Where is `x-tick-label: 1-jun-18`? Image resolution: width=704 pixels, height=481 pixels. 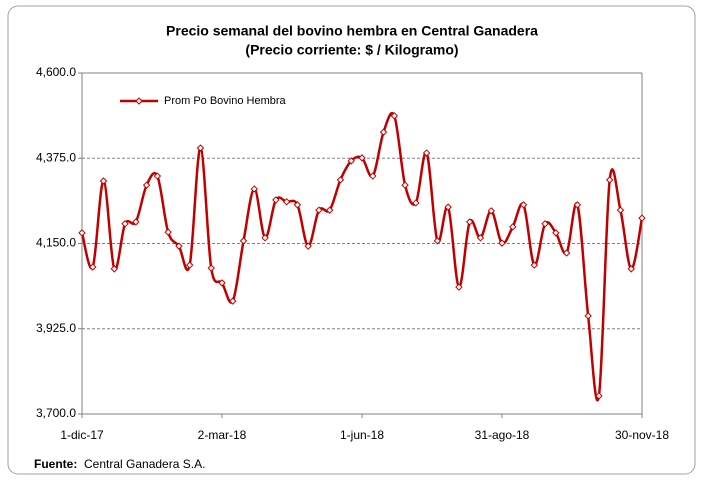
x-tick-label: 1-jun-18 is located at coordinates (362, 435).